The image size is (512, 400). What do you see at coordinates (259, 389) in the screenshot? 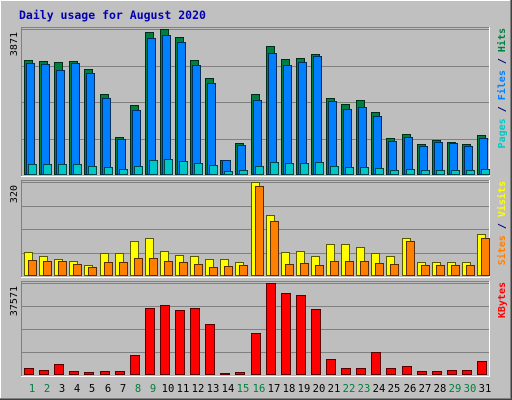
I see `day-label-16: 16` at bounding box center [259, 389].